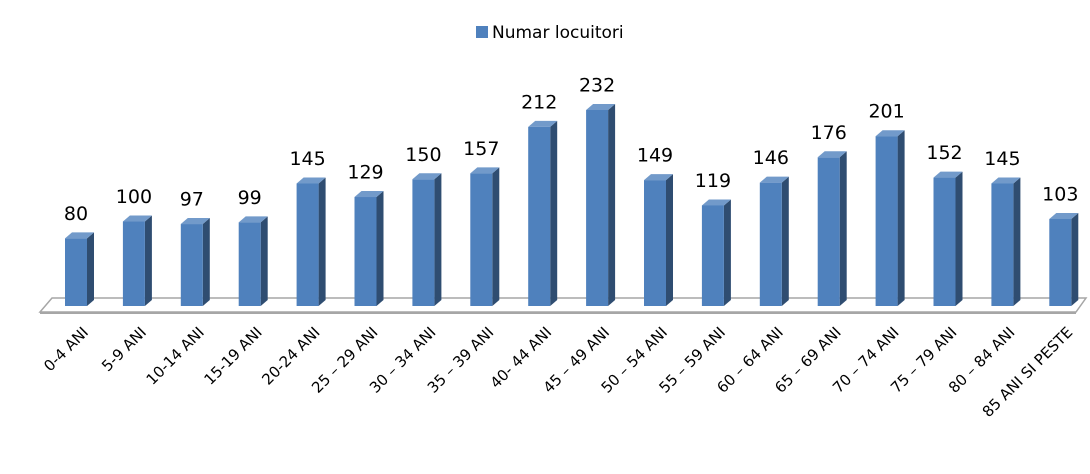 Image resolution: width=1090 pixels, height=474 pixels. What do you see at coordinates (365, 173) in the screenshot?
I see `value-label: 129` at bounding box center [365, 173].